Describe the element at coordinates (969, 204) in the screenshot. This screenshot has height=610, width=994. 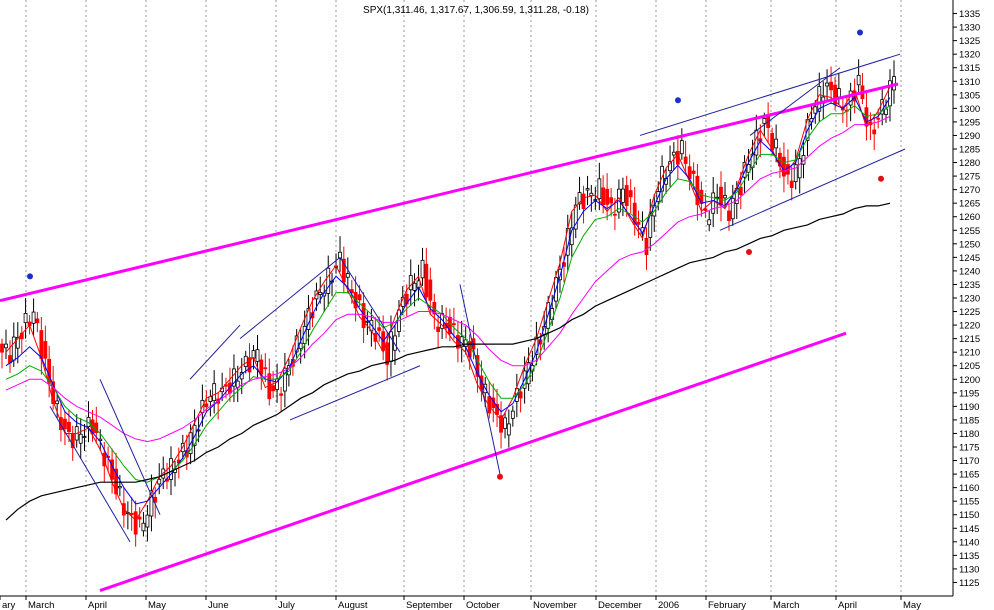
I see `y-tick-label: 1265` at that location.